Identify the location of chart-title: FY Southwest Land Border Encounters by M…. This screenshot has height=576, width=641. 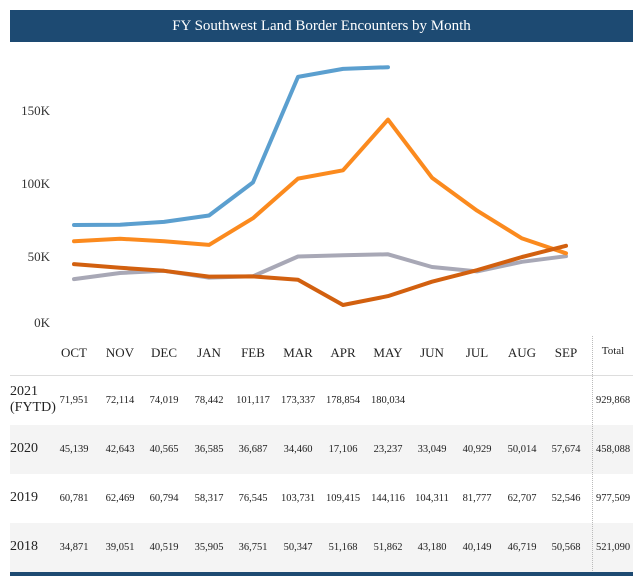
(321, 26).